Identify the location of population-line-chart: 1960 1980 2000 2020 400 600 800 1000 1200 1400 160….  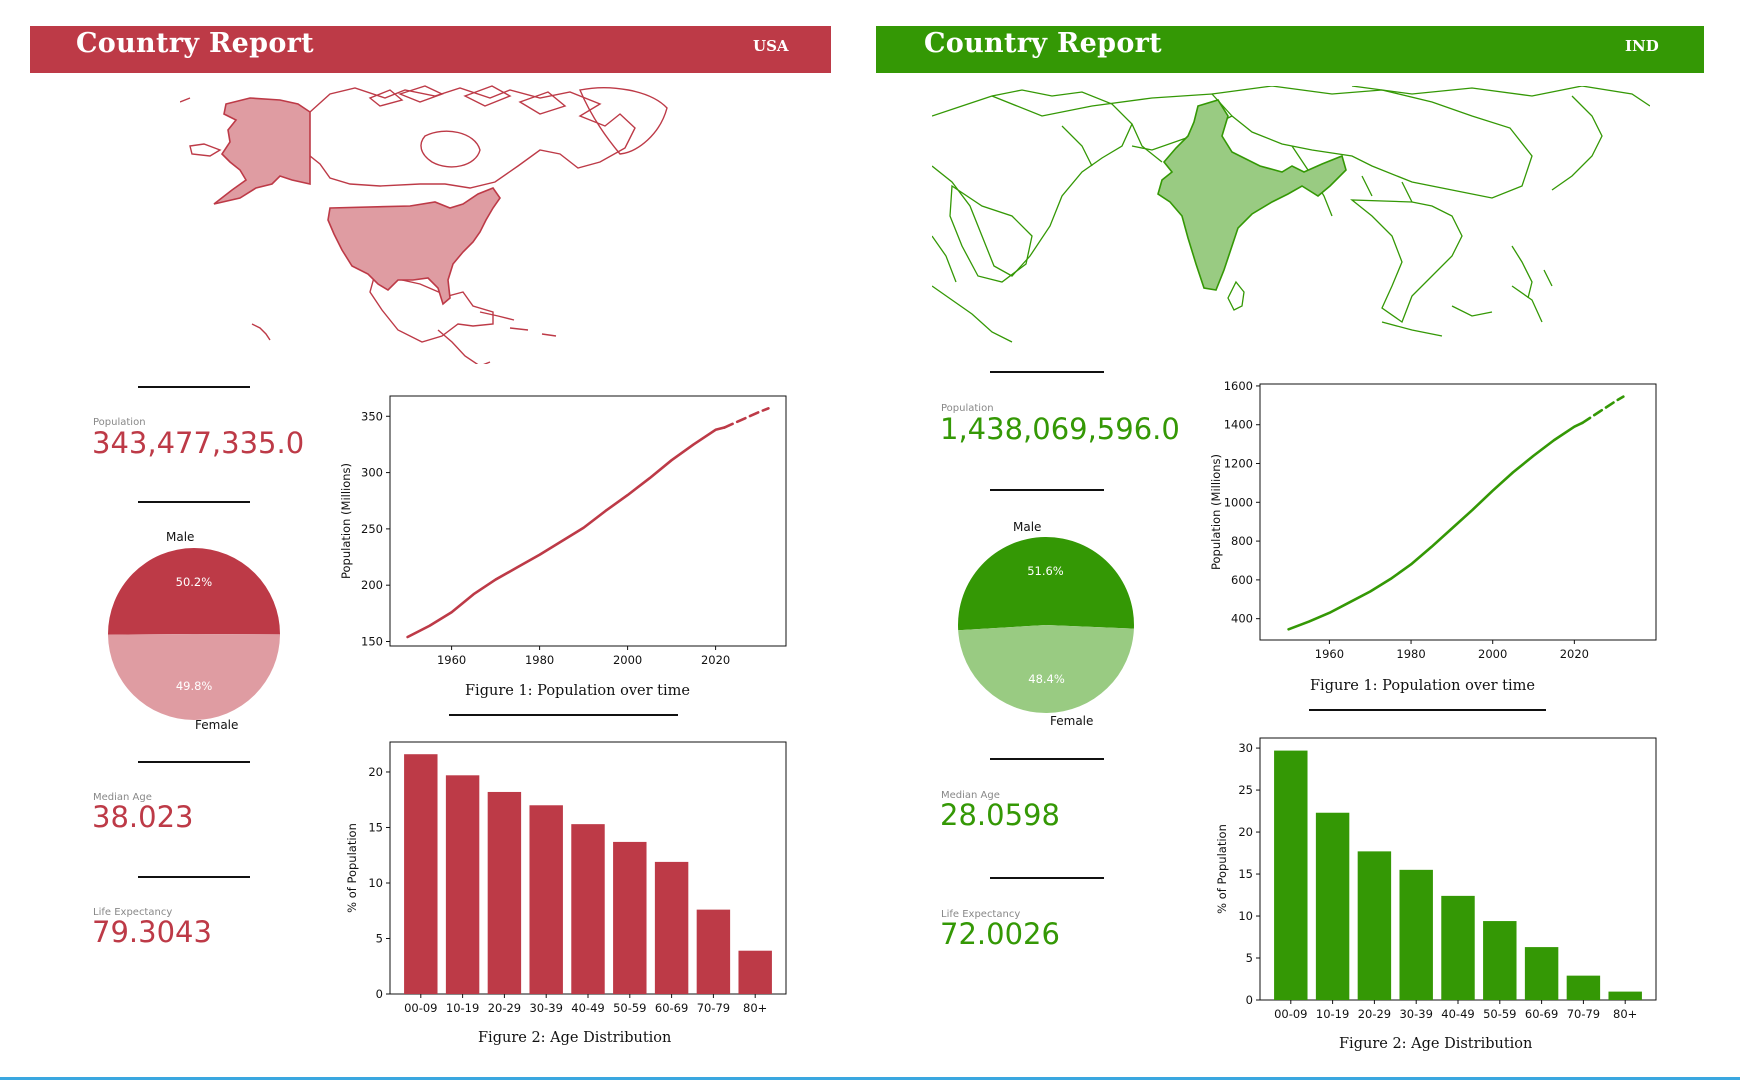
(1433, 520).